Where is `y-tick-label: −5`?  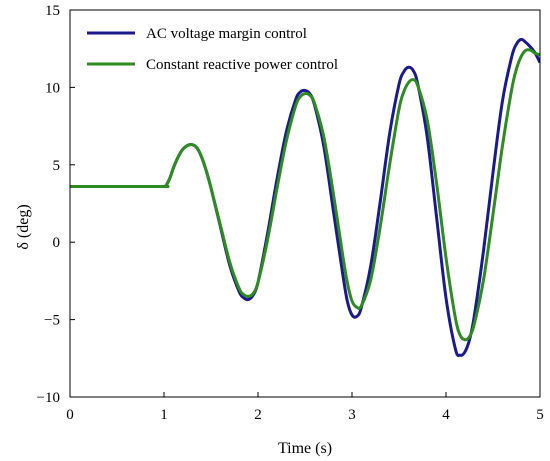 y-tick-label: −5 is located at coordinates (52, 321).